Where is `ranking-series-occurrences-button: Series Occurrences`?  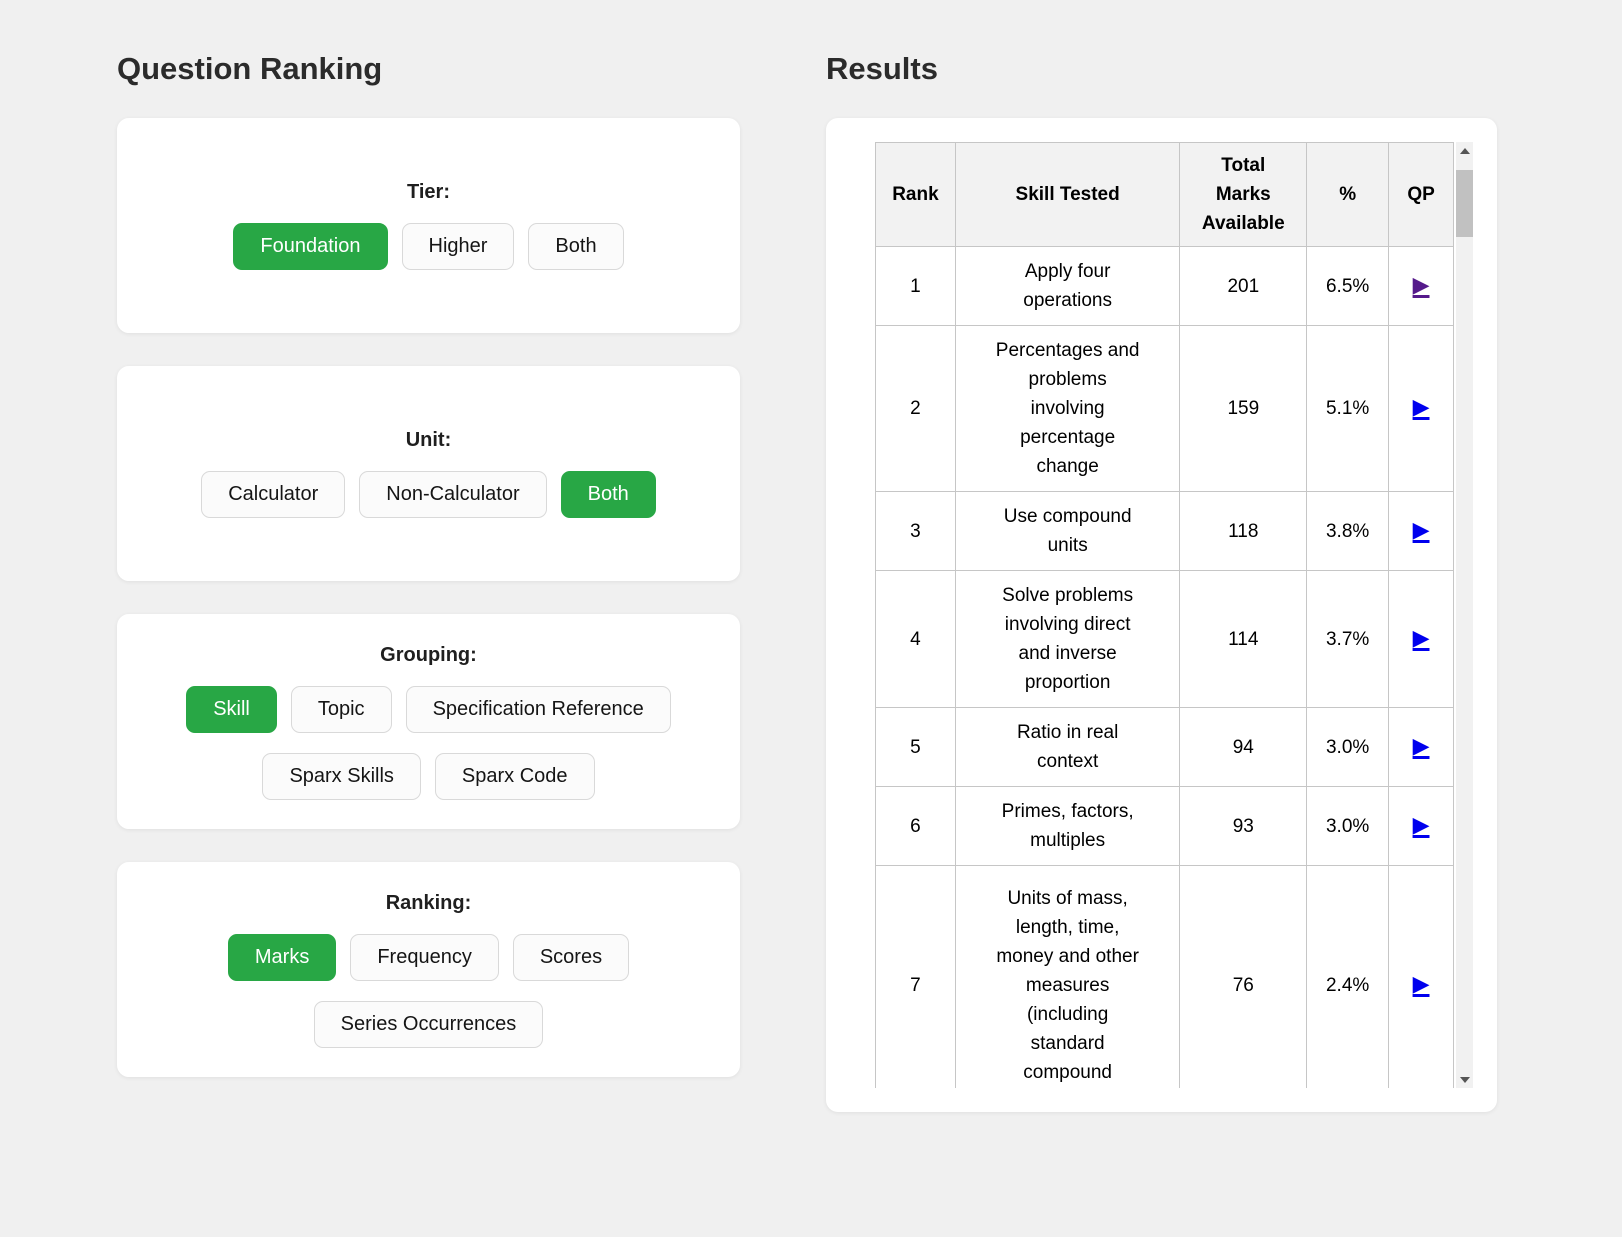 ranking-series-occurrences-button: Series Occurrences is located at coordinates (428, 1024).